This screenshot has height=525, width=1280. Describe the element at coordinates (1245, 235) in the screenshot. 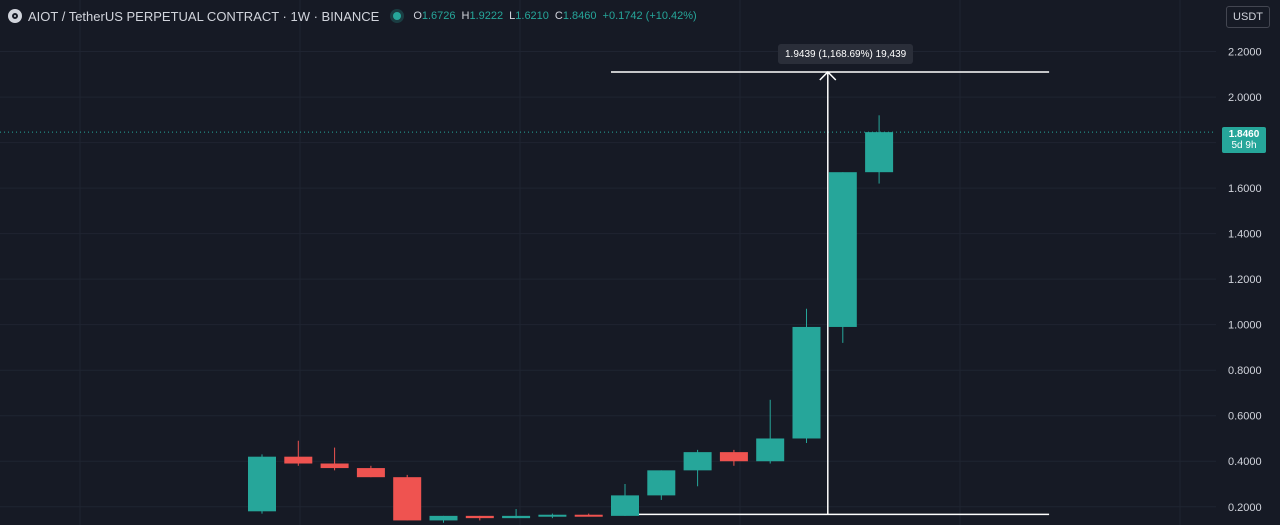

I see `y-tick-label: 1.4000` at that location.